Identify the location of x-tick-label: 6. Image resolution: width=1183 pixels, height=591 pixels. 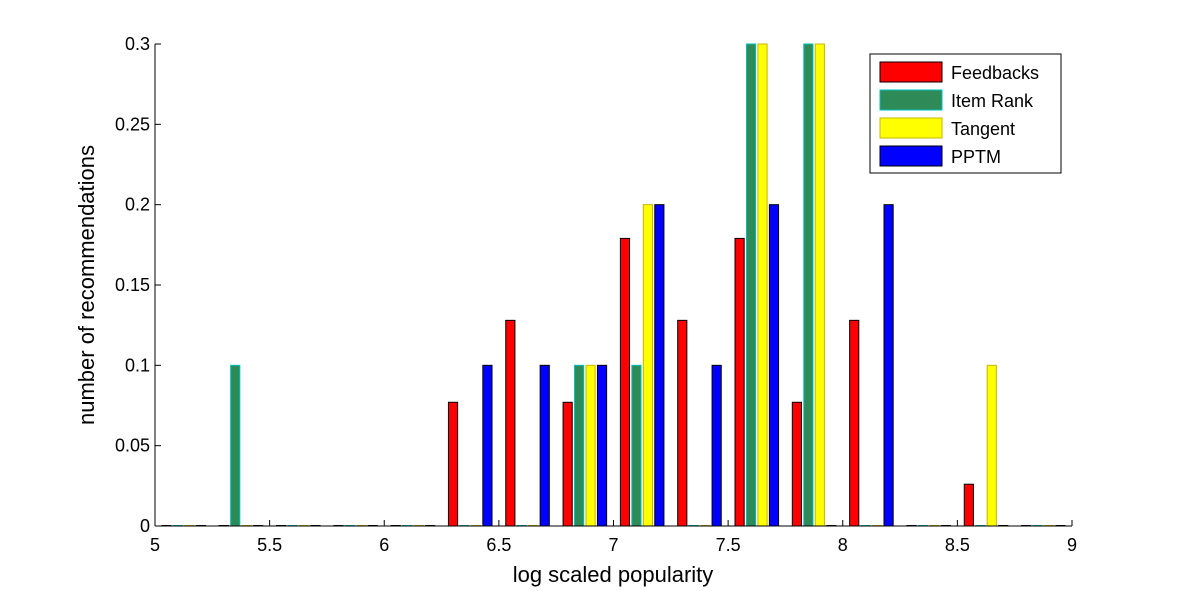
(384, 545).